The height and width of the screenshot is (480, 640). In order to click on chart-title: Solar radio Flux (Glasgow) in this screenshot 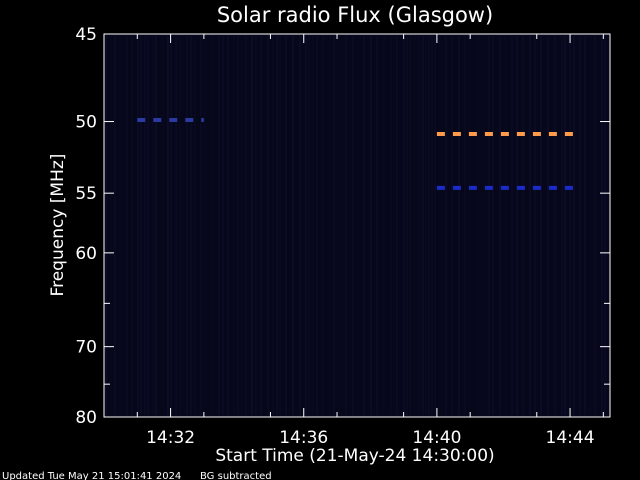, I will do `click(355, 15)`.